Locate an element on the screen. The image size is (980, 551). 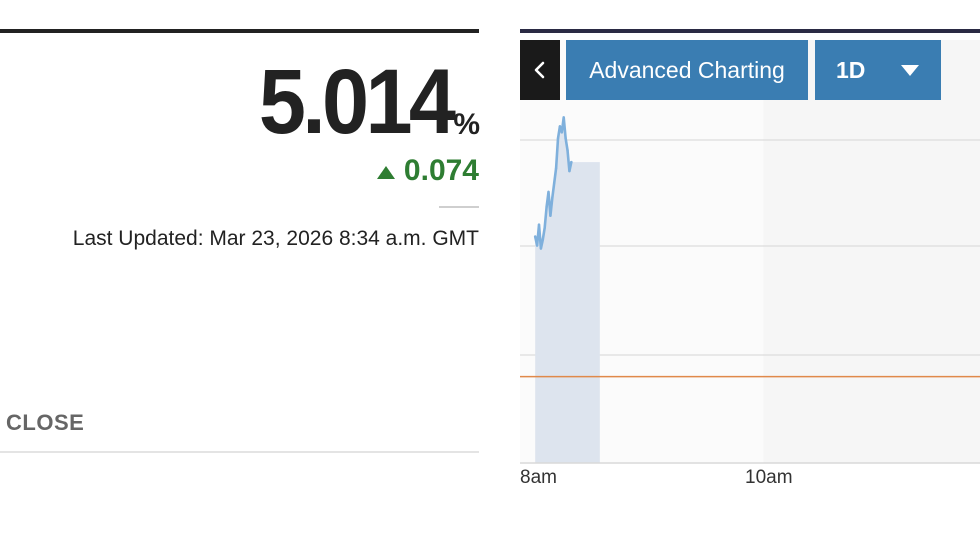
price-display: 5.014 % is located at coordinates (361, 102).